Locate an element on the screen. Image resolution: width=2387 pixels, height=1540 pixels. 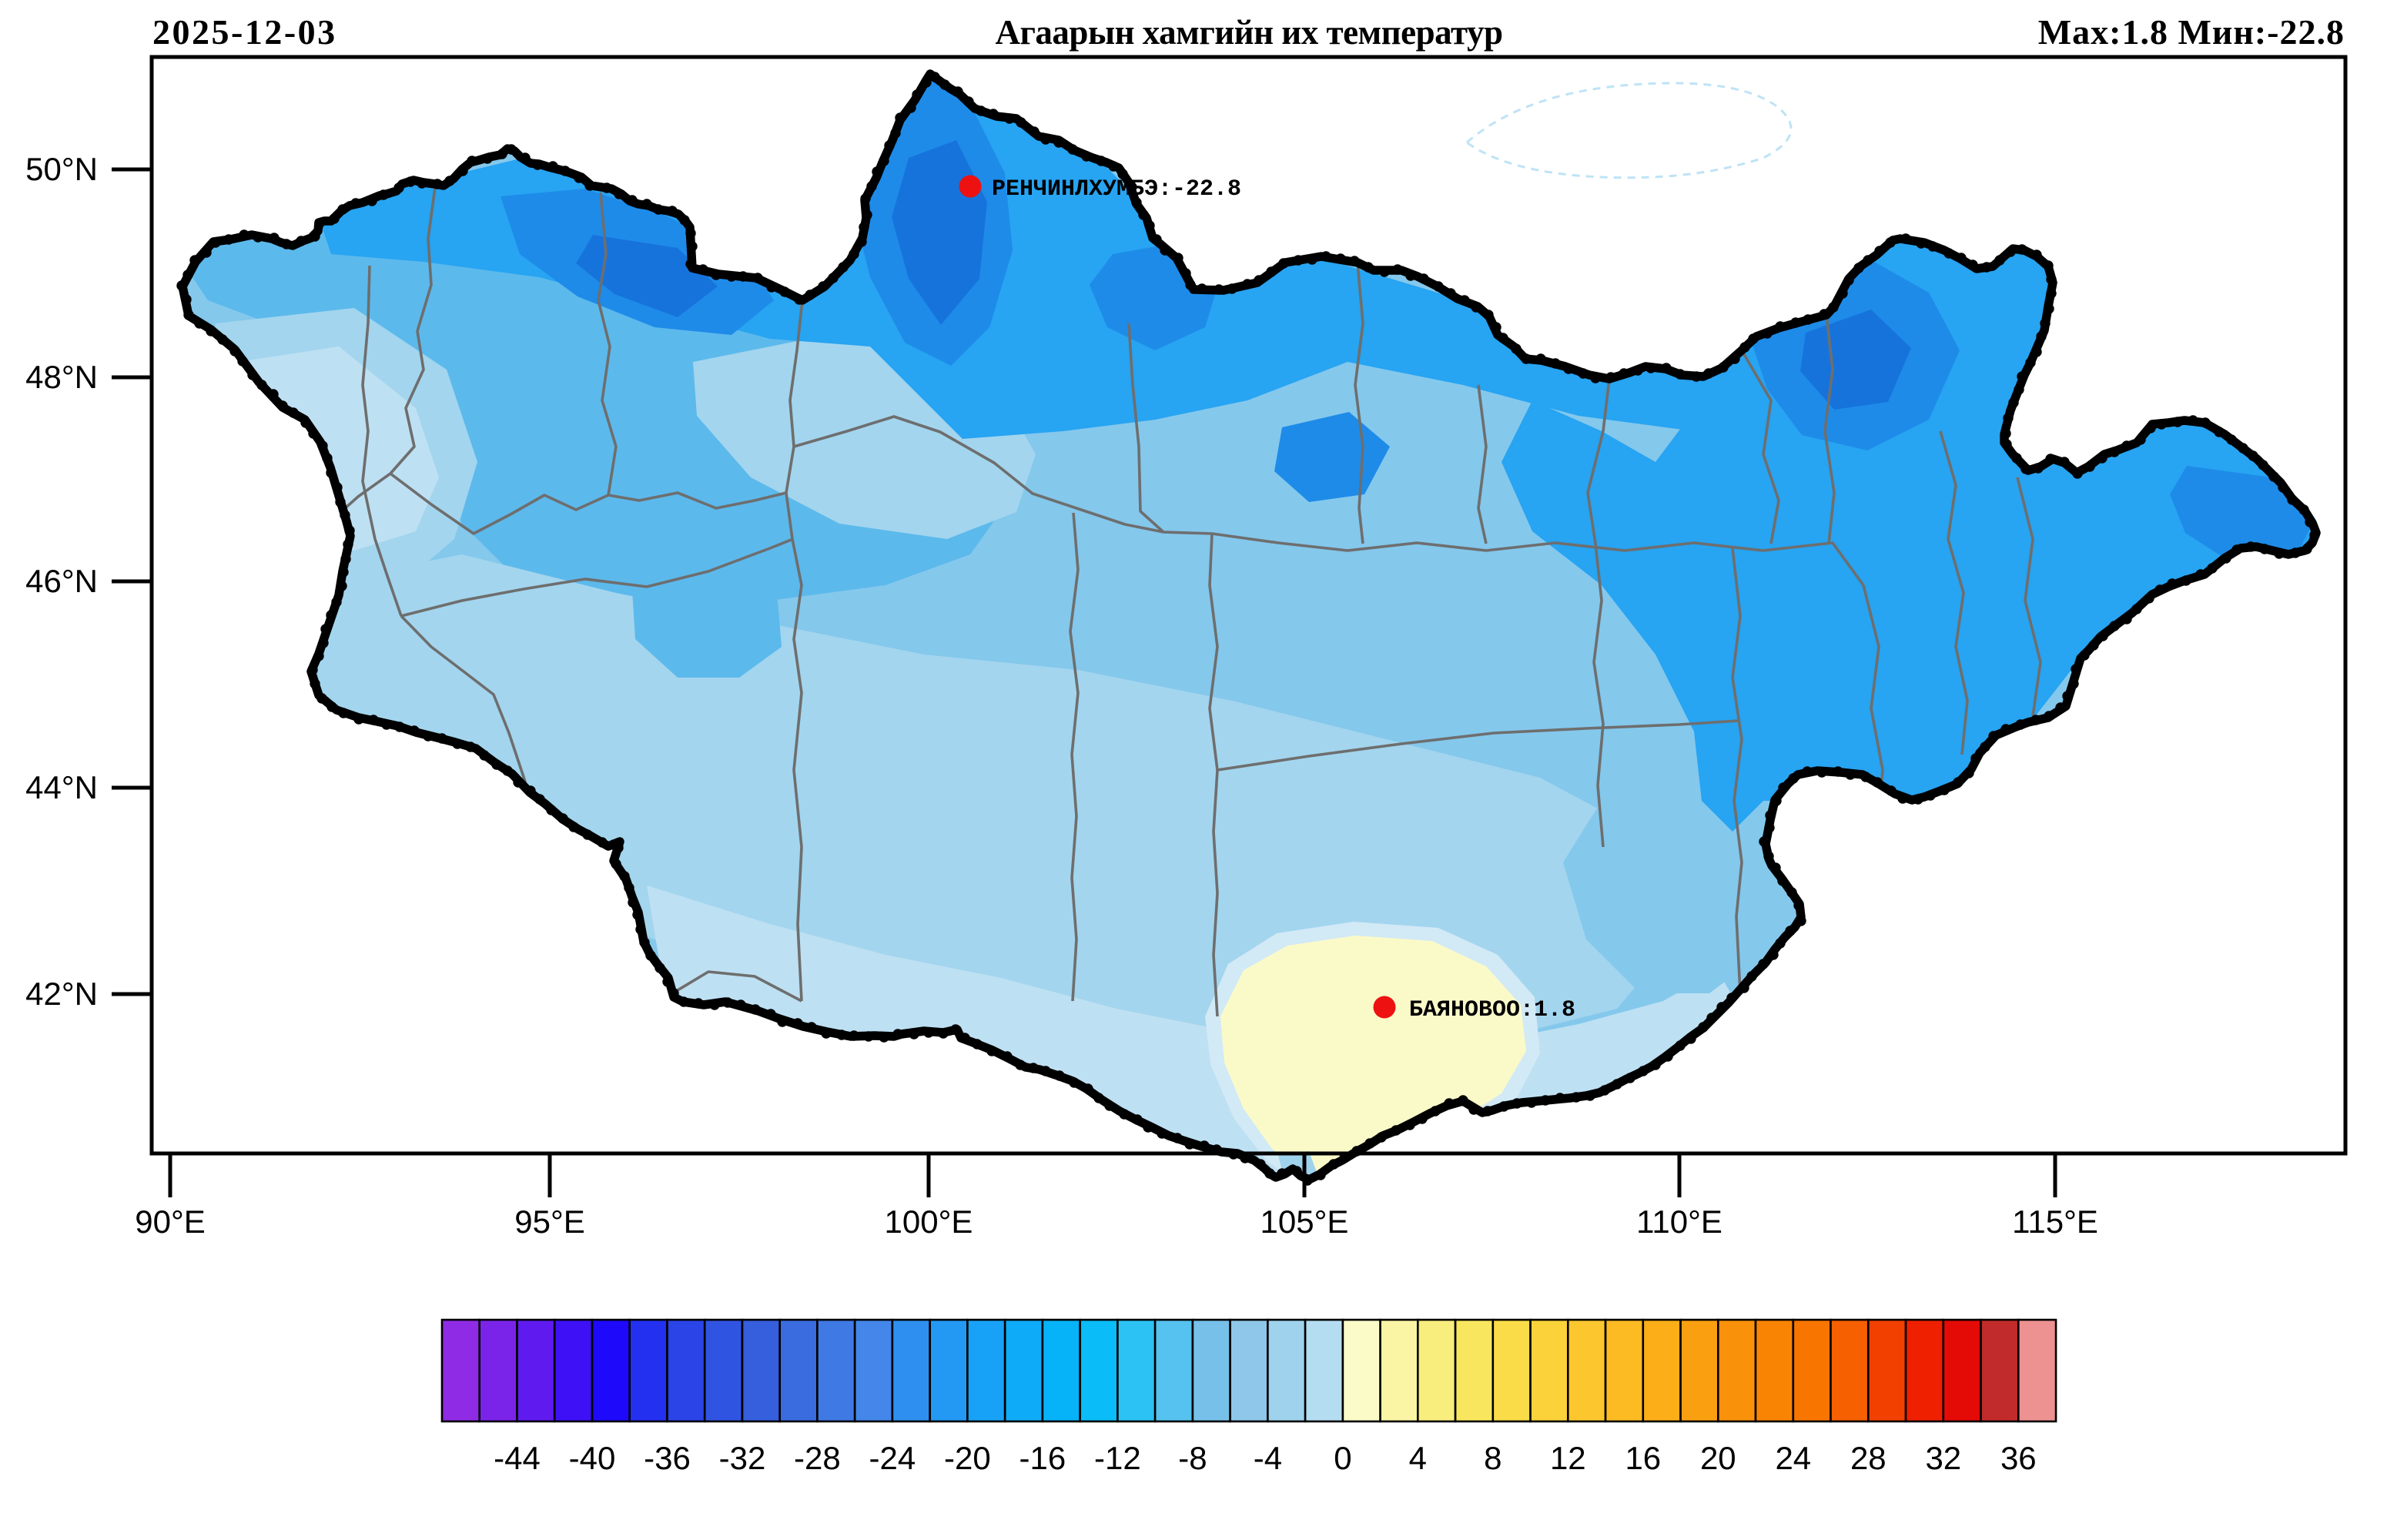
svg-text: -40 is located at coordinates (592, 1458).